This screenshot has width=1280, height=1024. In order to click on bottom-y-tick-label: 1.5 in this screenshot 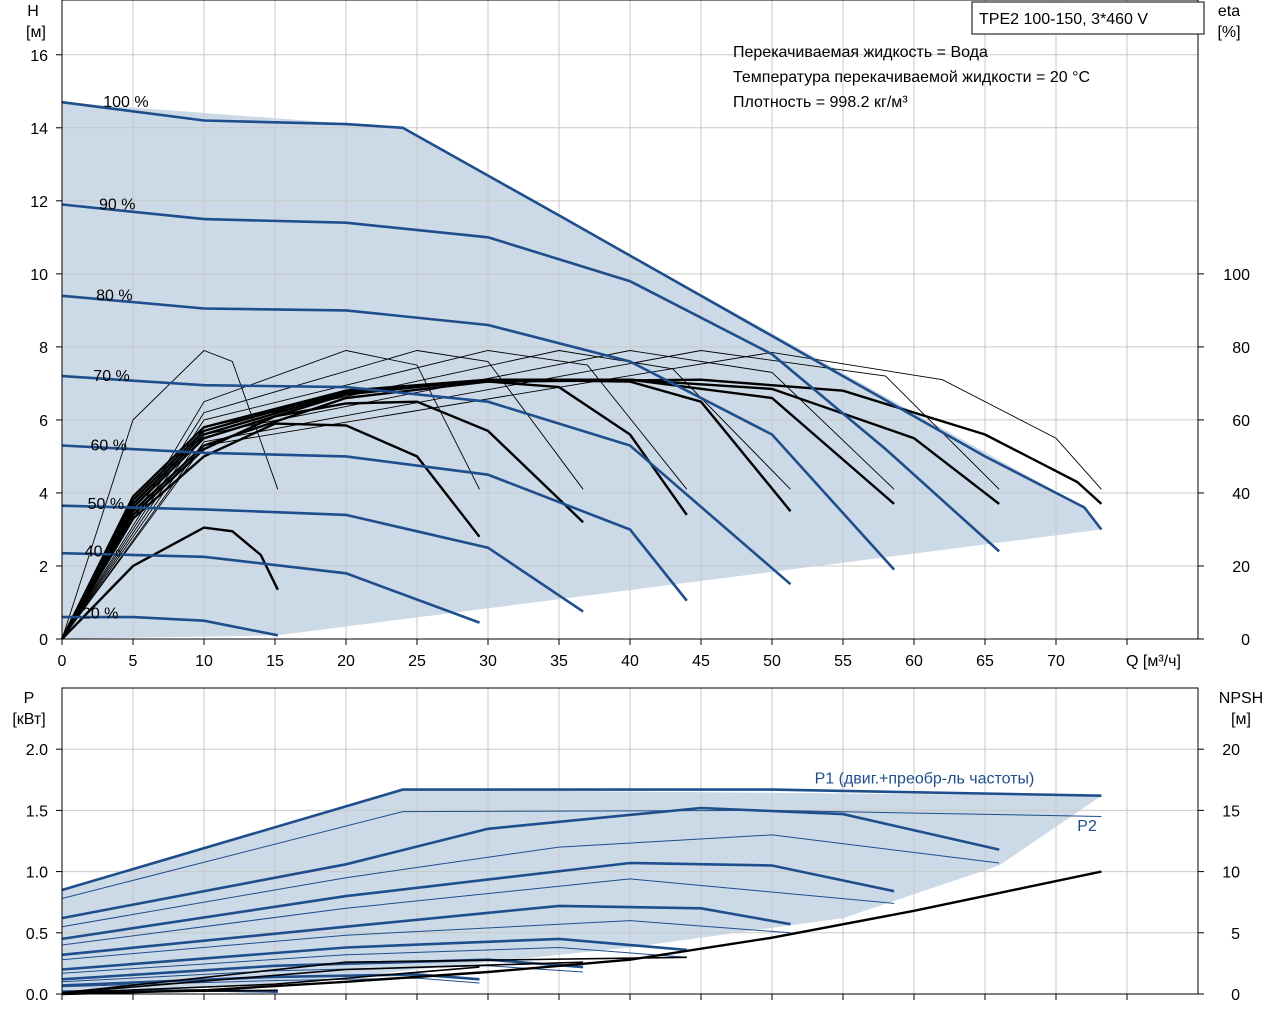, I will do `click(37, 811)`.